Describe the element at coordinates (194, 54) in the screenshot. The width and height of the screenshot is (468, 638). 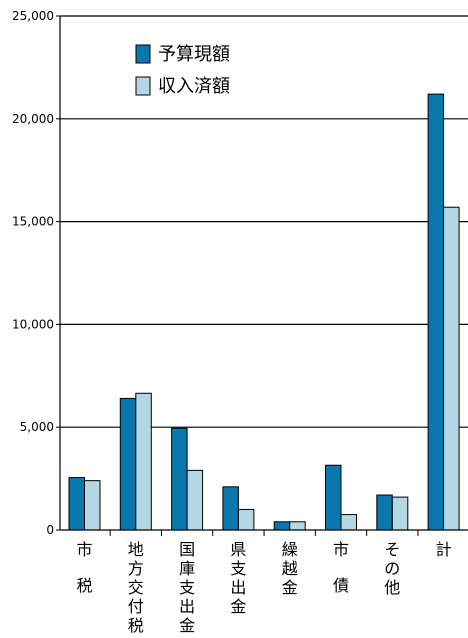
I see `legend-label: 予算現額` at that location.